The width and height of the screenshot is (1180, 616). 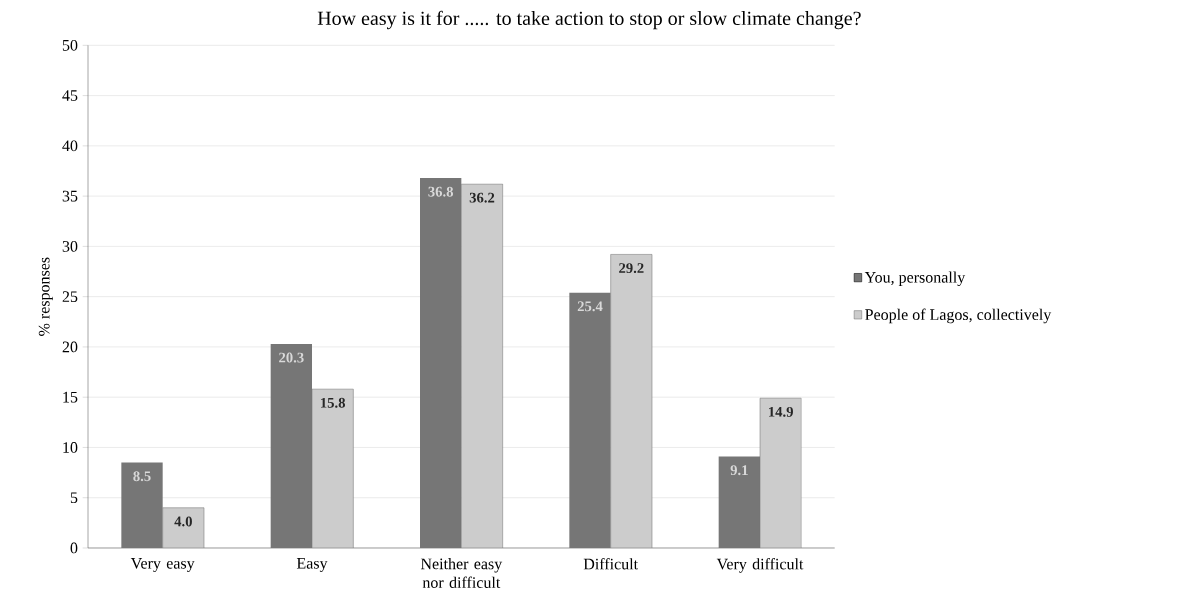 I want to click on chart-title: How easy is it for ..... to take action to stop or slow climate change?, so click(x=589, y=20).